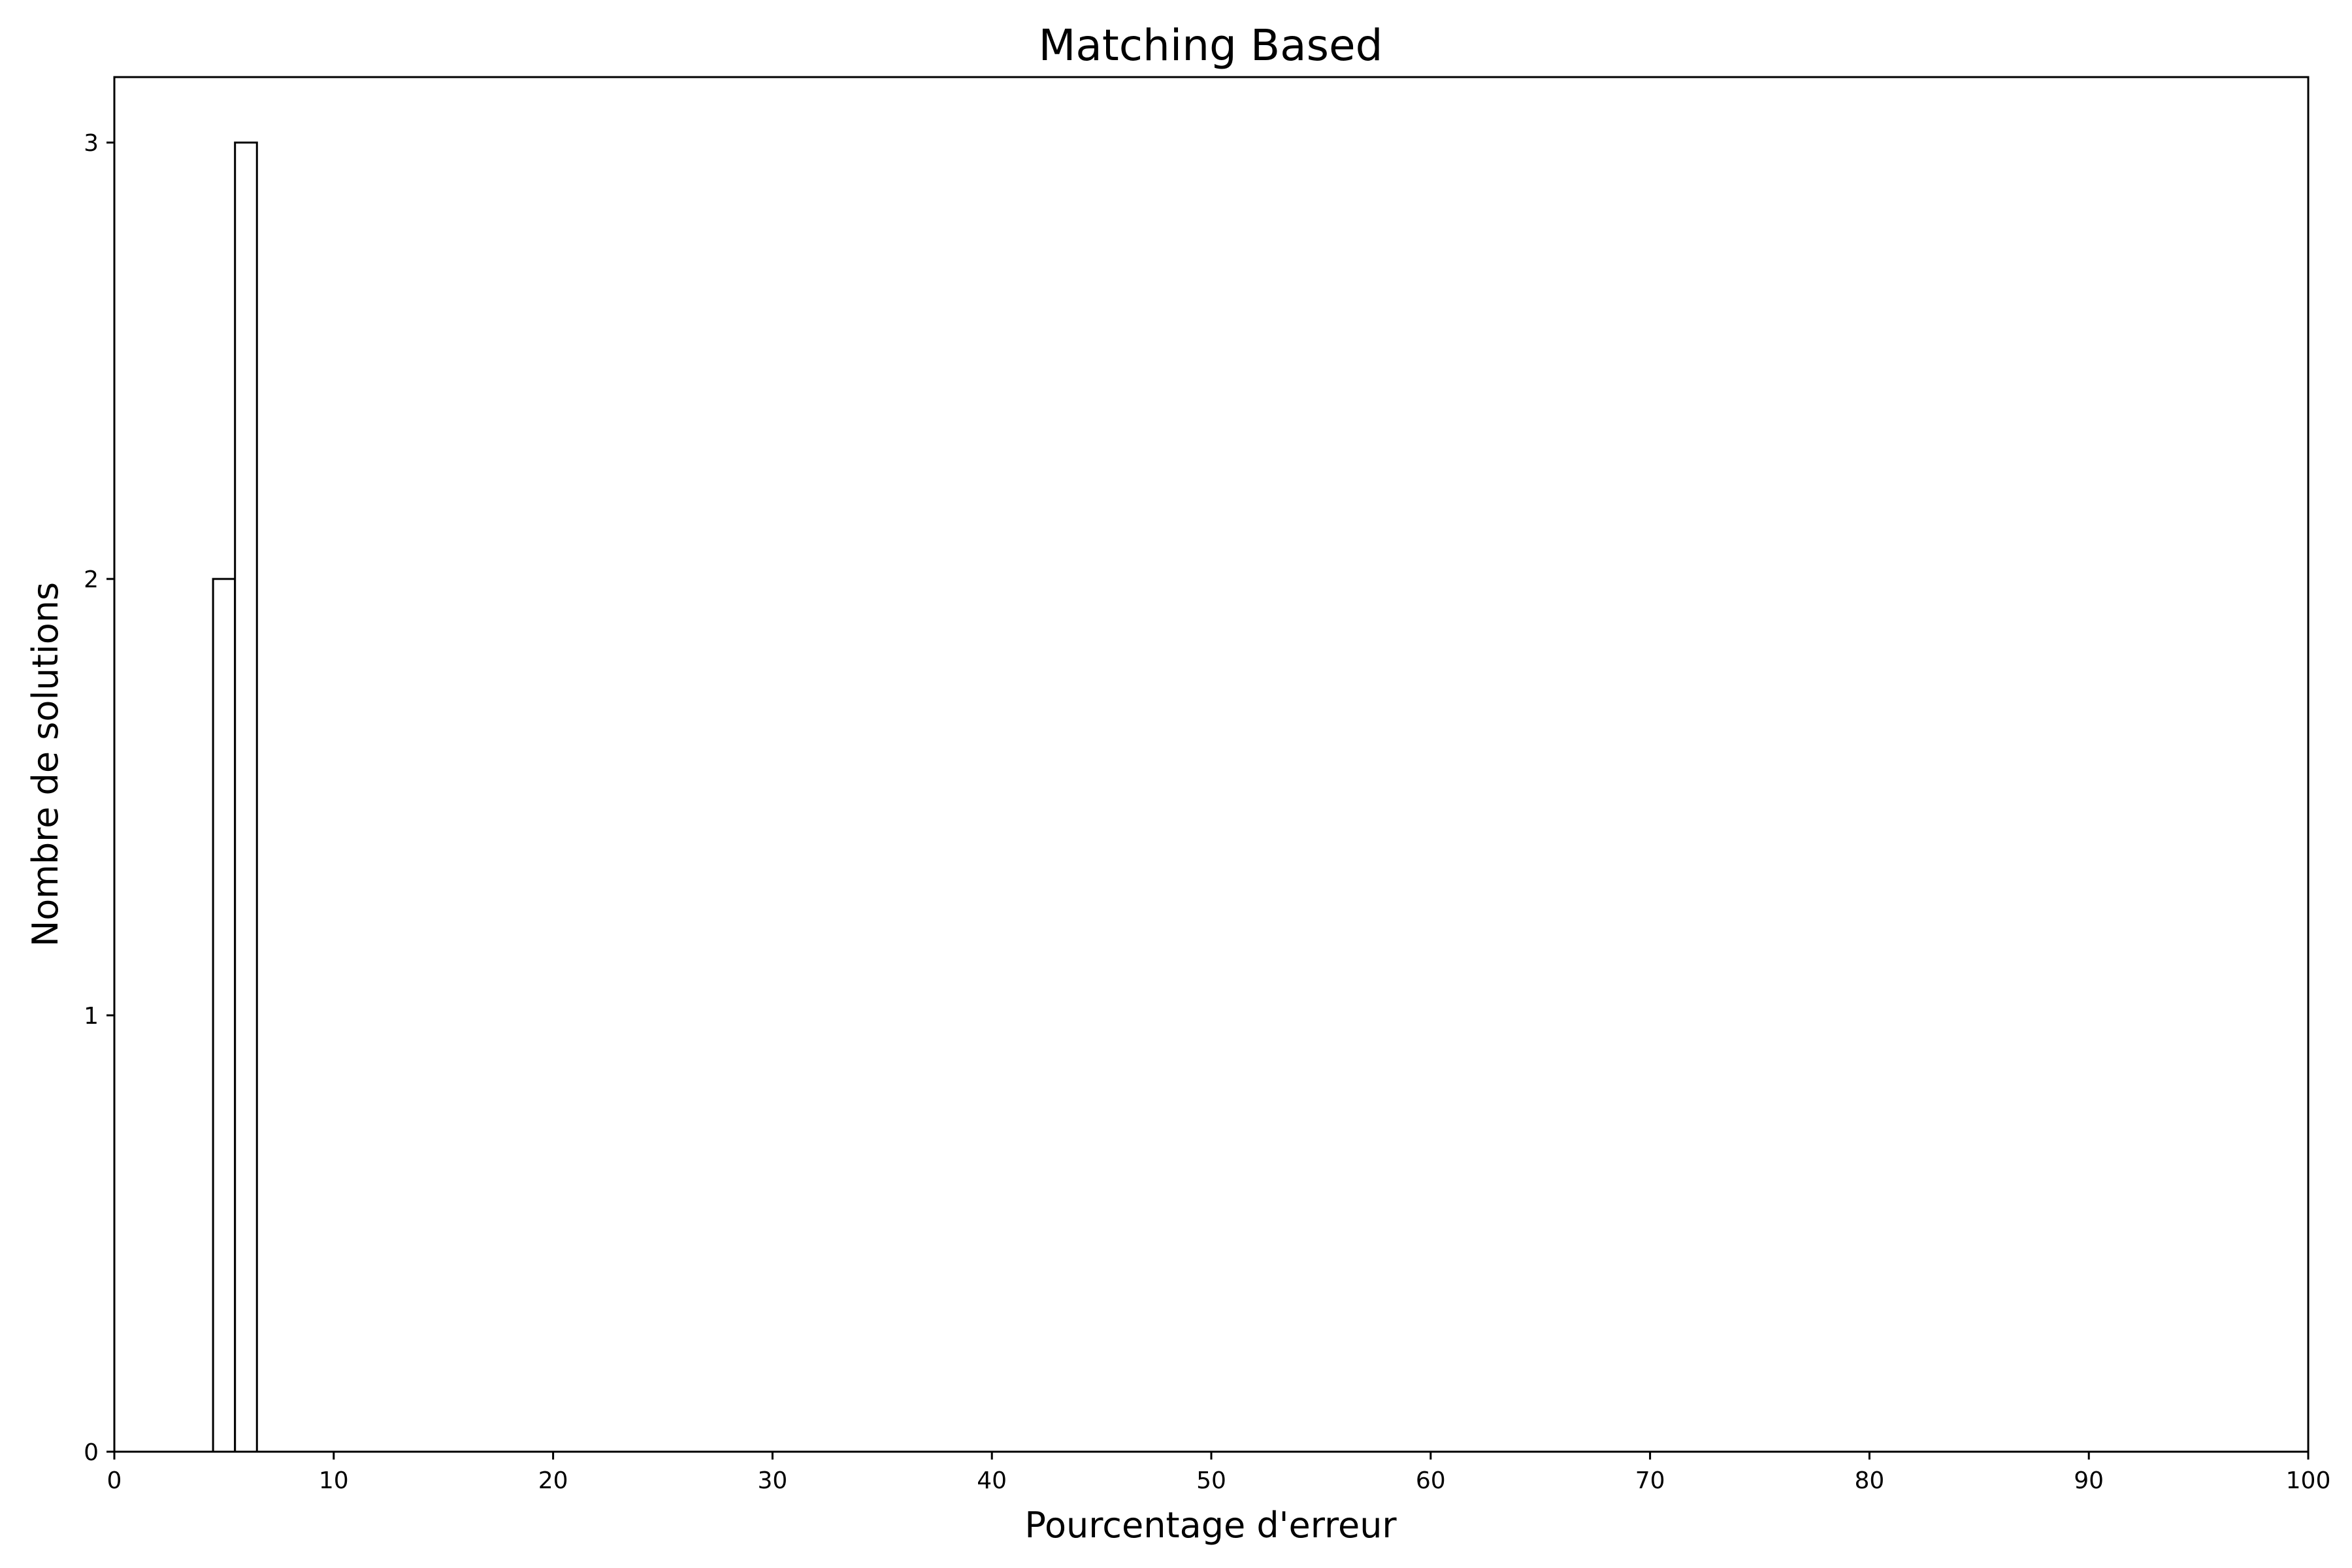  Describe the element at coordinates (772, 1480) in the screenshot. I see `x-tick-label: 30` at that location.